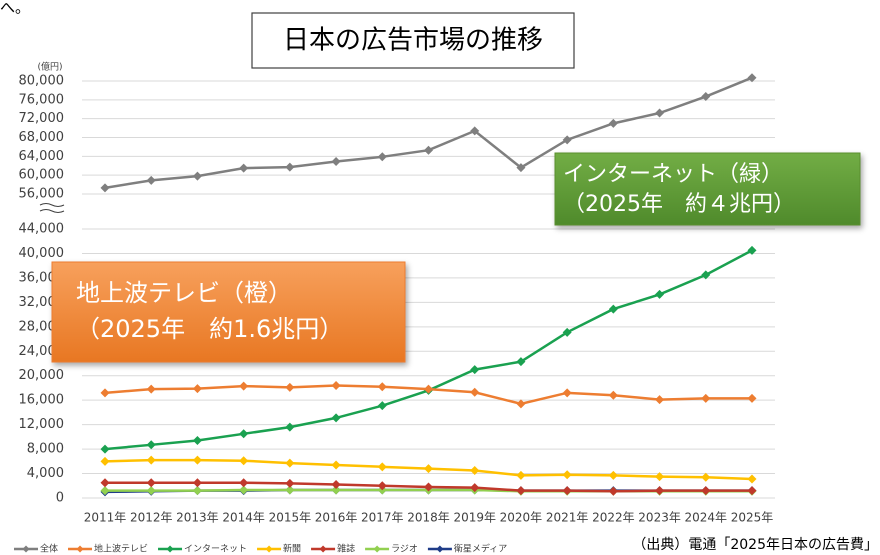 Image resolution: width=880 pixels, height=555 pixels. I want to click on callout-text: 地上波テレビ（橙）, so click(184, 293).